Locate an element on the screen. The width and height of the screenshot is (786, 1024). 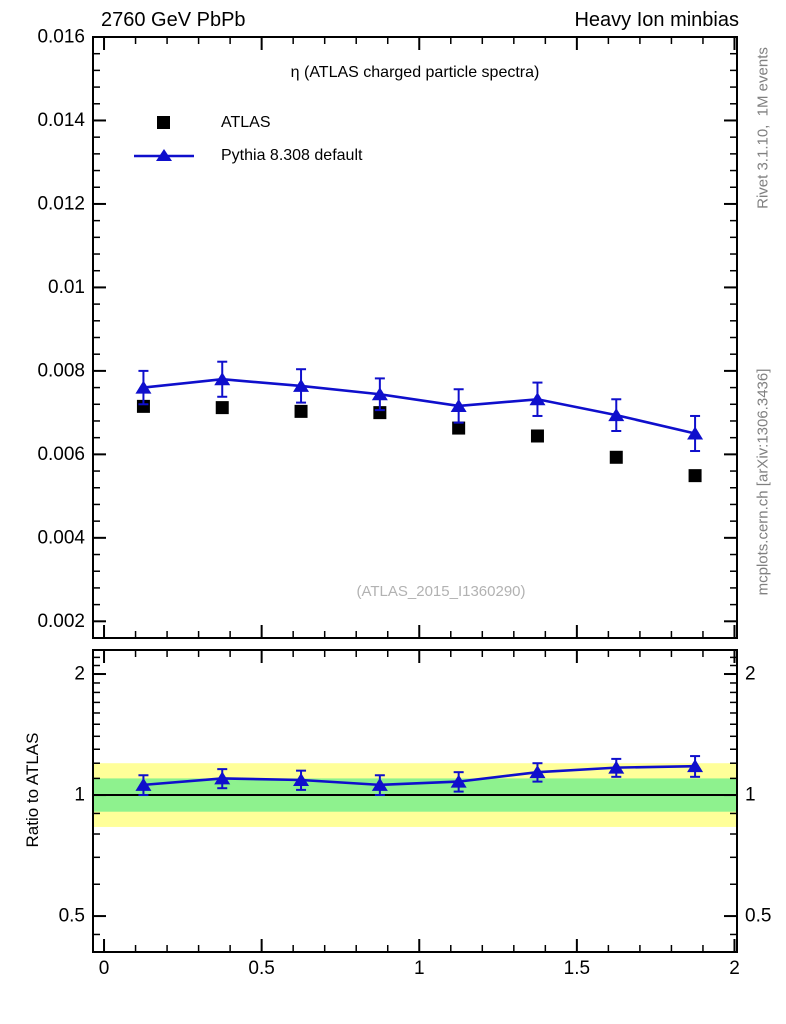
y-tick-label: 0.012 is located at coordinates (61, 203).